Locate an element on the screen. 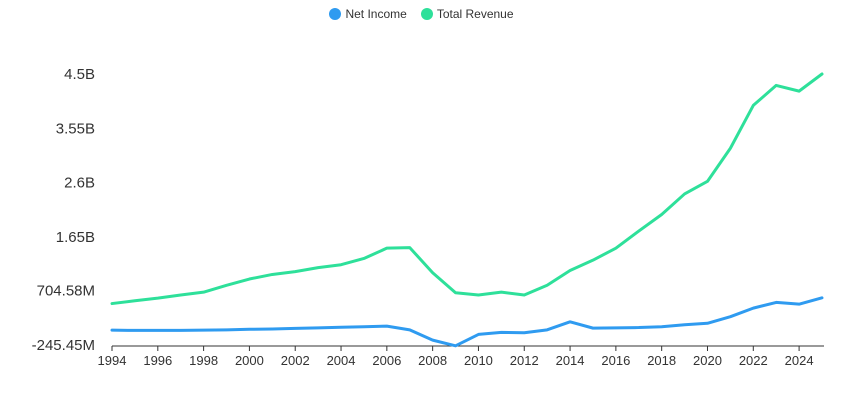 The height and width of the screenshot is (400, 843). legend: Net Income Total Revenue is located at coordinates (421, 14).